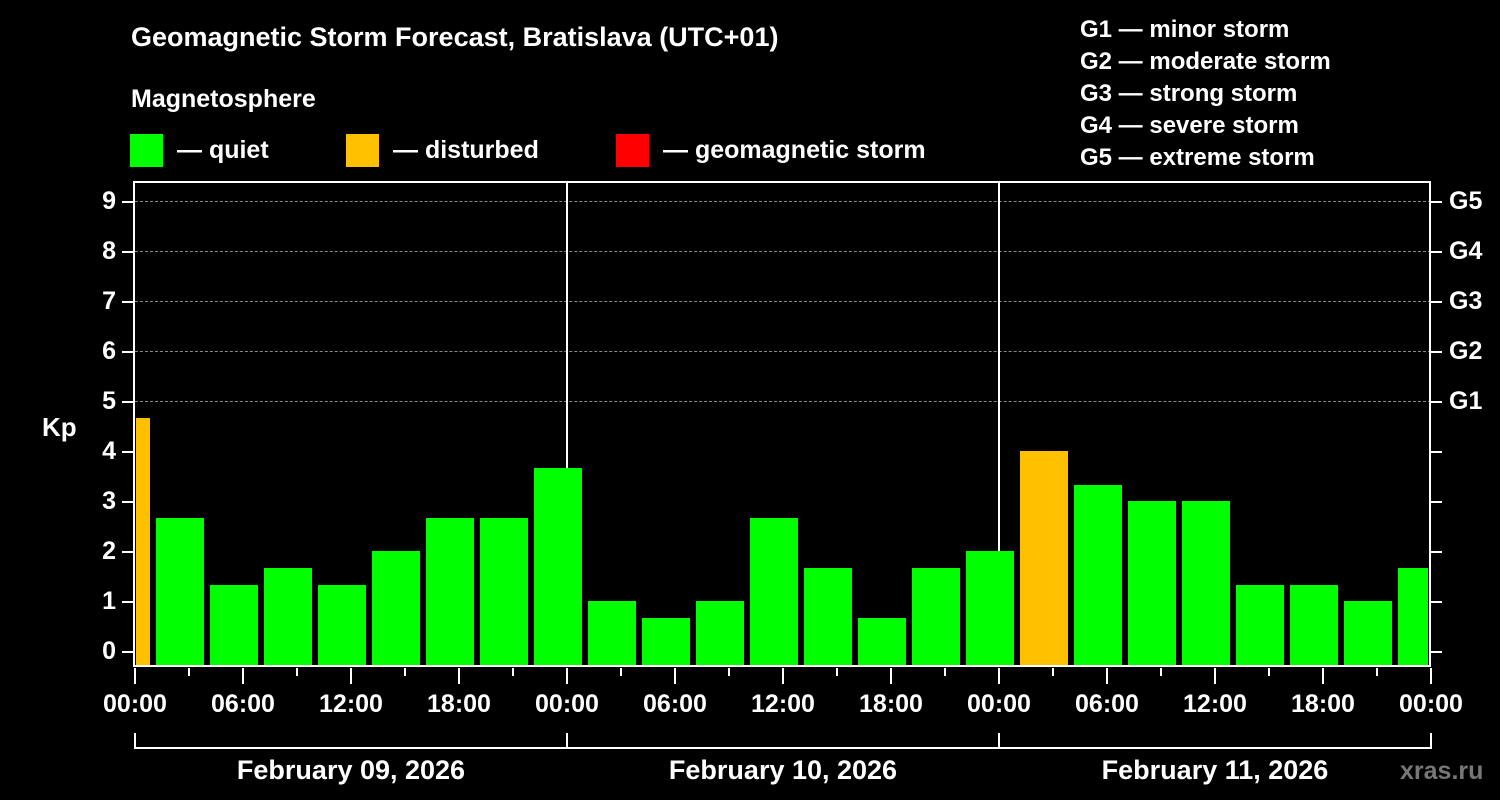  What do you see at coordinates (351, 770) in the screenshot?
I see `date-label: February 09, 2026` at bounding box center [351, 770].